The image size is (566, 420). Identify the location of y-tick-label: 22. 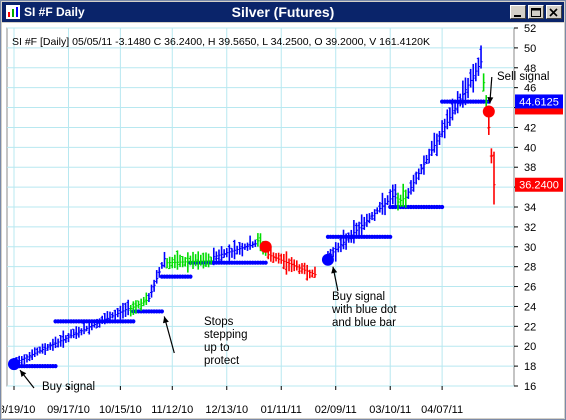
(530, 327).